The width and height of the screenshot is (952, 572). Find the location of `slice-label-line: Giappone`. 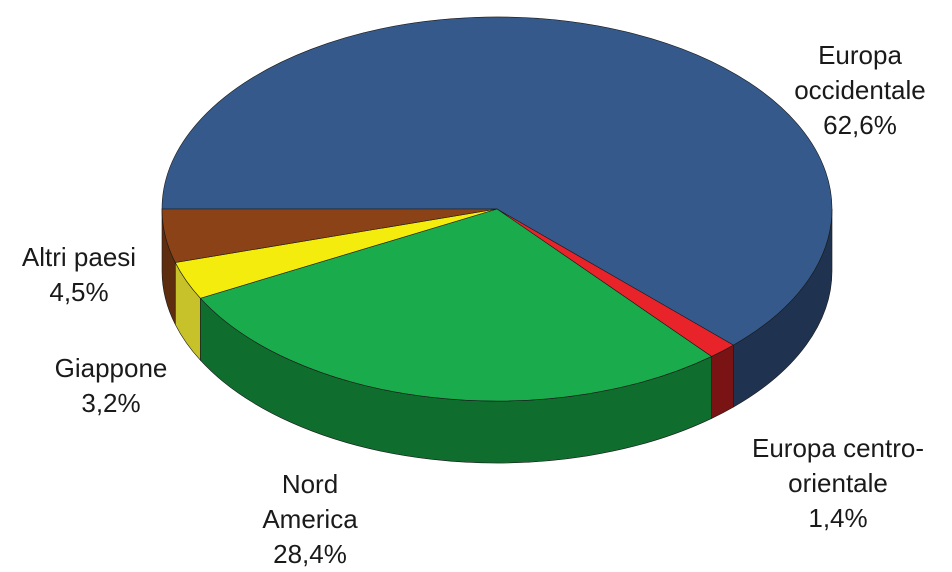

slice-label-line: Giappone is located at coordinates (111, 368).